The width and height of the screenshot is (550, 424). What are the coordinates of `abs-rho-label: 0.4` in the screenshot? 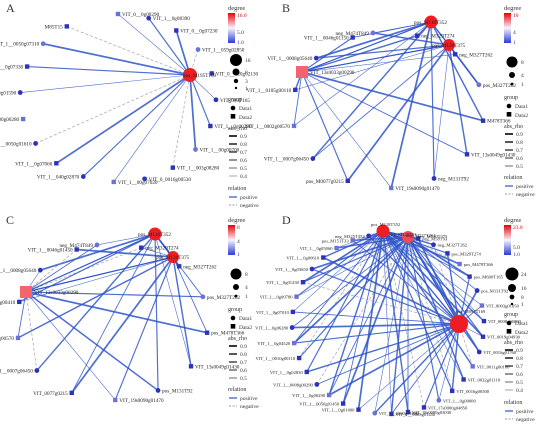 It's located at (243, 177).